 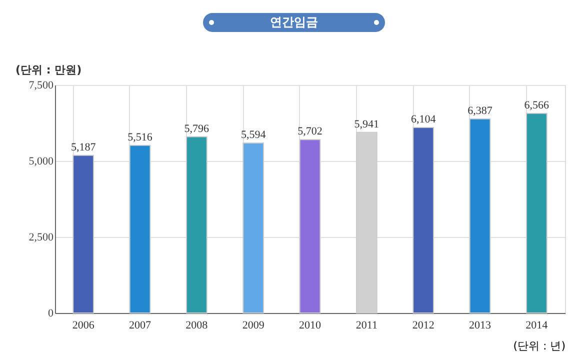 What do you see at coordinates (51, 314) in the screenshot?
I see `y-tick-label: 0` at bounding box center [51, 314].